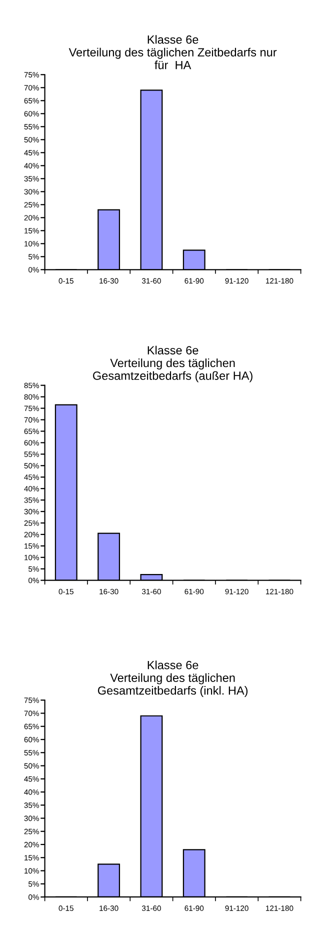  Describe the element at coordinates (172, 52) in the screenshot. I see `chart-title: Klasse 6e Verteilung des täglichen Zeitbedarfs nur für HA` at that location.